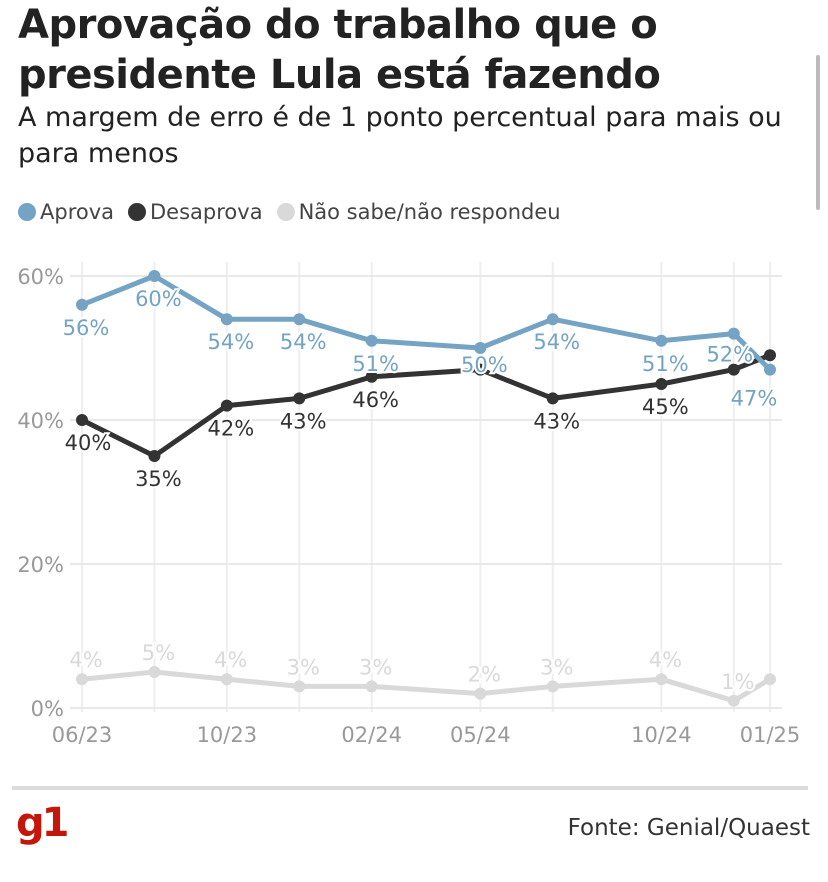 This screenshot has width=828, height=882. I want to click on legend-item: Desaprova, so click(195, 212).